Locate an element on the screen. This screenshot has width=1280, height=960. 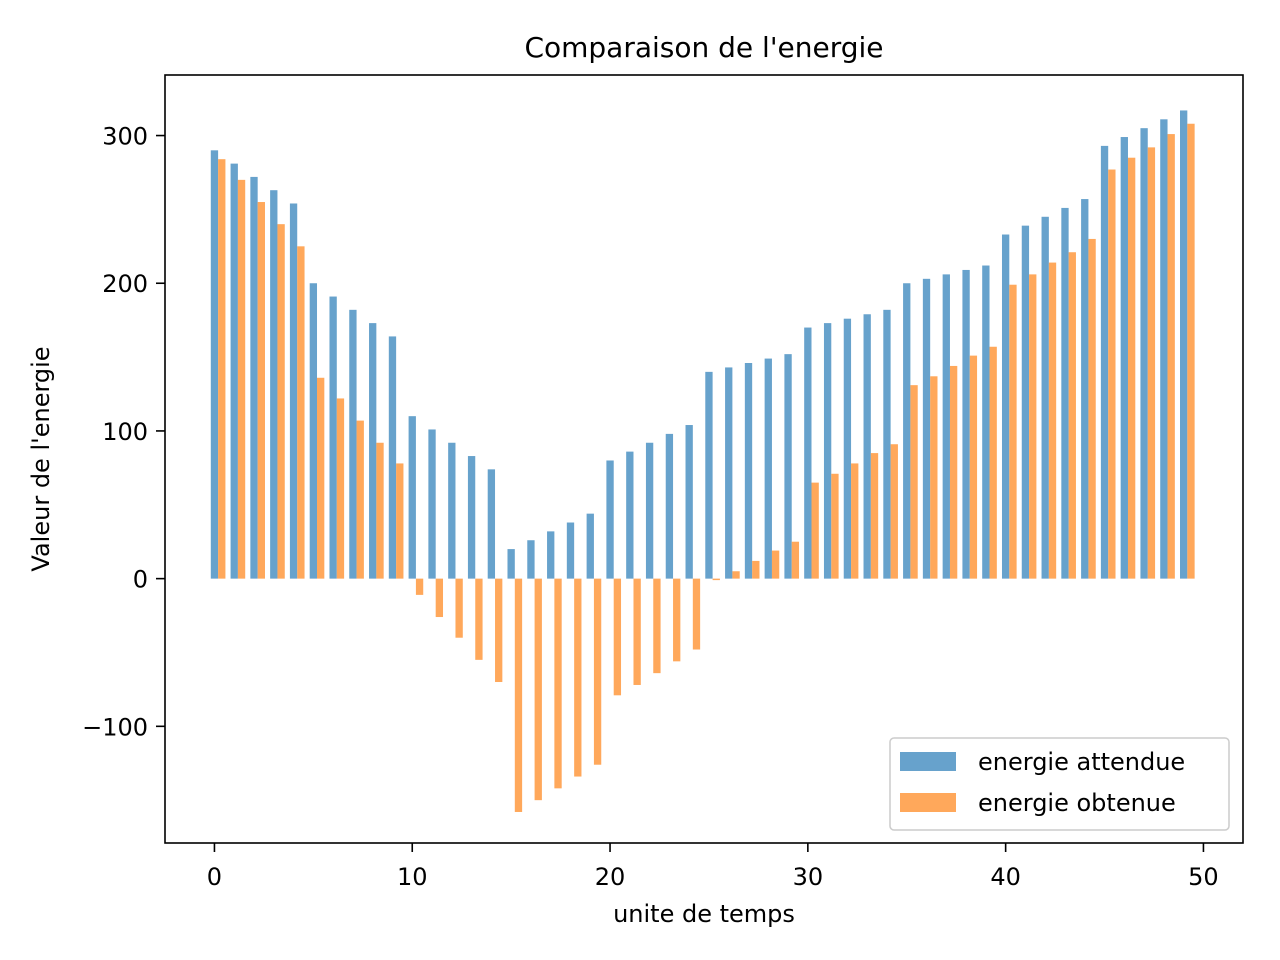
x-axis-ticks: 0 10 20 30 40 50 is located at coordinates (713, 867).